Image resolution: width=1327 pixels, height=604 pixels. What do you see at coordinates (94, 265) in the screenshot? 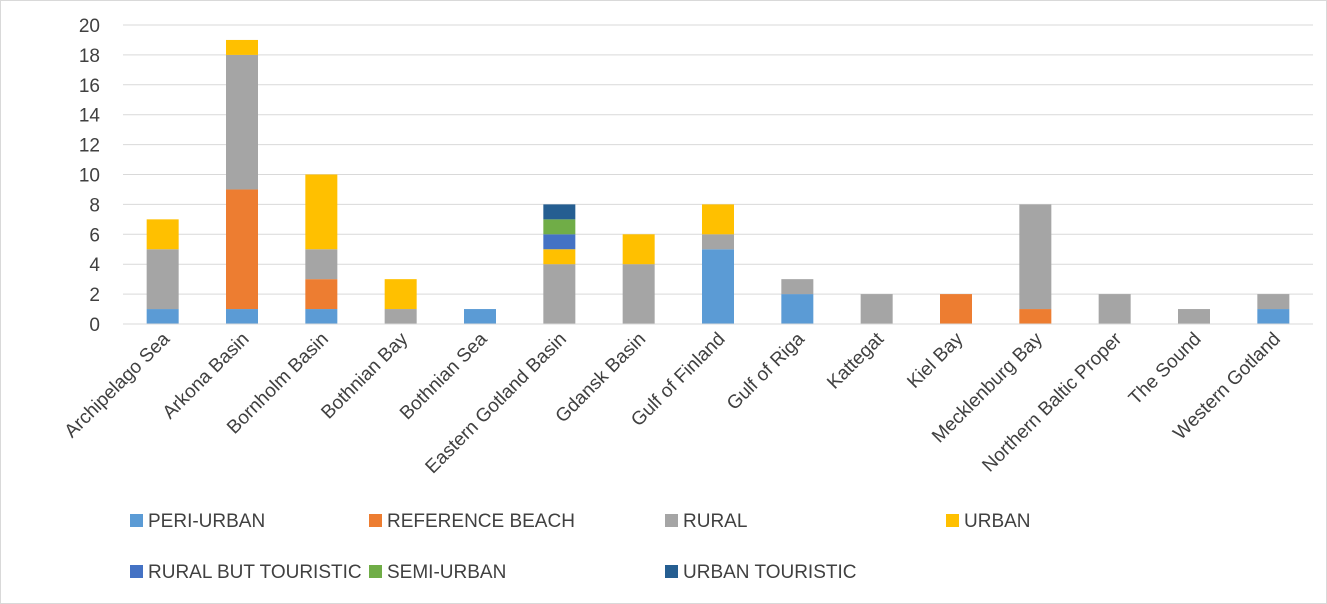
I see `y-tick-label: 4` at bounding box center [94, 265].